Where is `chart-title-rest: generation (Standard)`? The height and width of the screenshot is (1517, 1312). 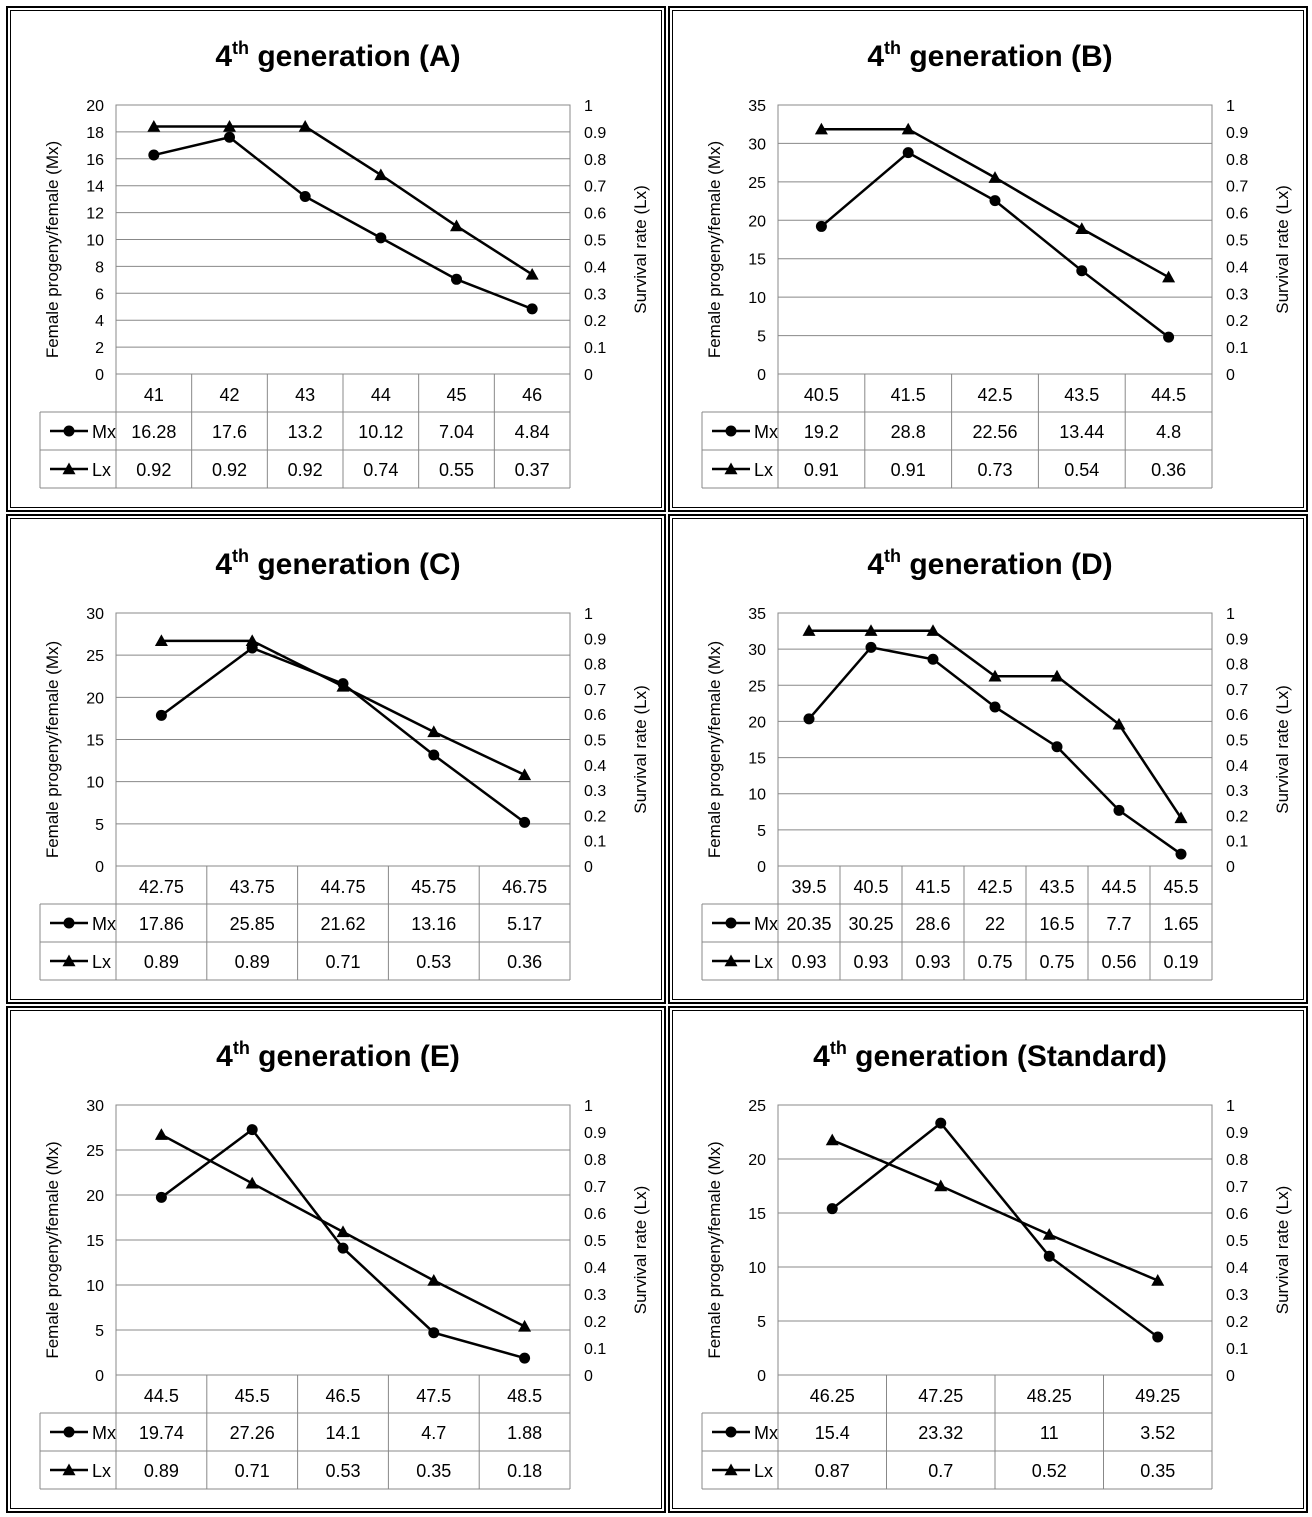 chart-title-rest: generation (Standard) is located at coordinates (1007, 1056).